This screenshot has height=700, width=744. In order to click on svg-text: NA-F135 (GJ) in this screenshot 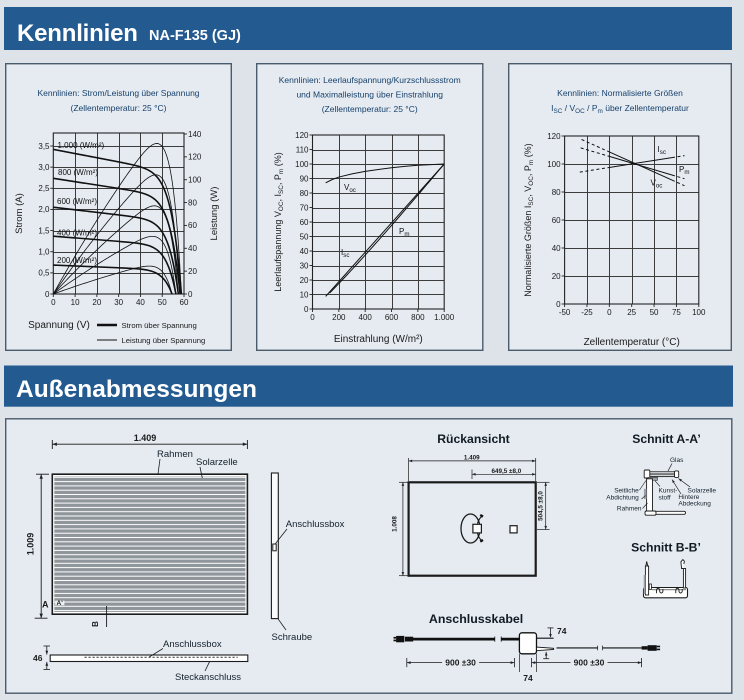, I will do `click(195, 36)`.